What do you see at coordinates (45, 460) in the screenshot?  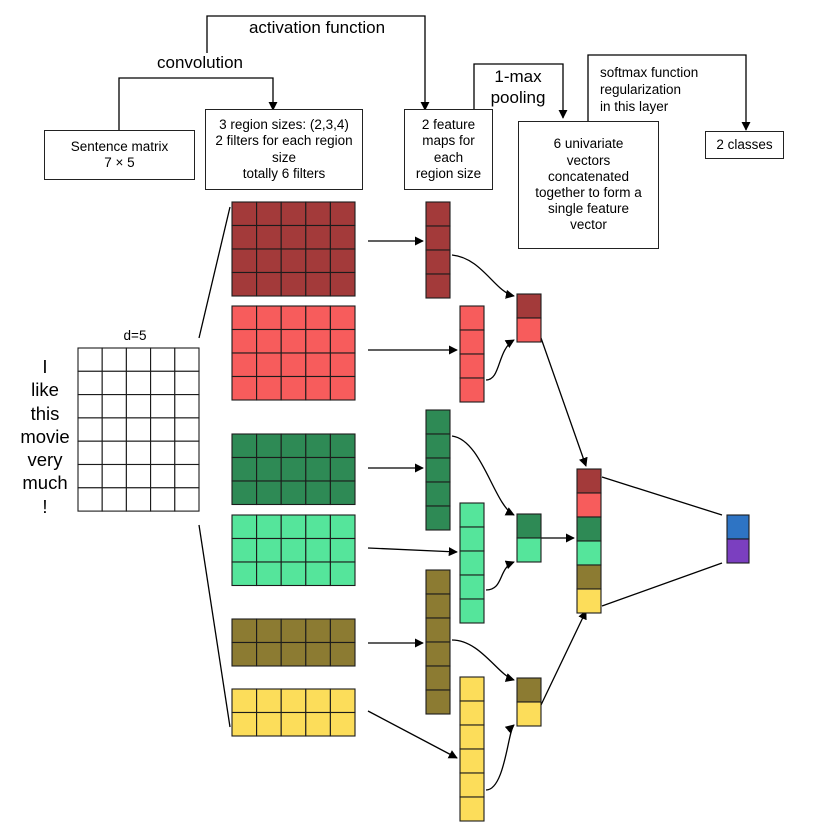 I see `word-4: very` at bounding box center [45, 460].